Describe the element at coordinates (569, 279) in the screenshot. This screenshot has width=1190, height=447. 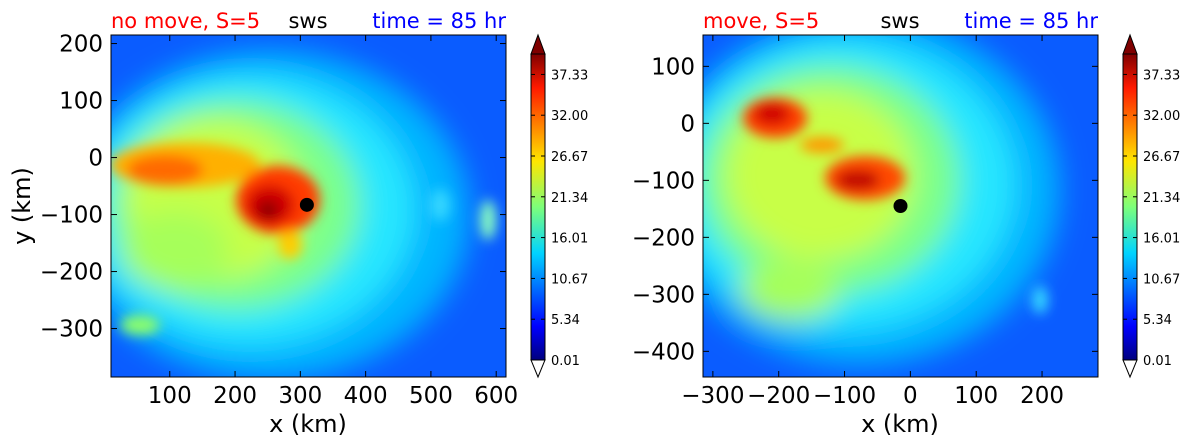
I see `panel1-colorbar-tick-label: 10.67` at that location.